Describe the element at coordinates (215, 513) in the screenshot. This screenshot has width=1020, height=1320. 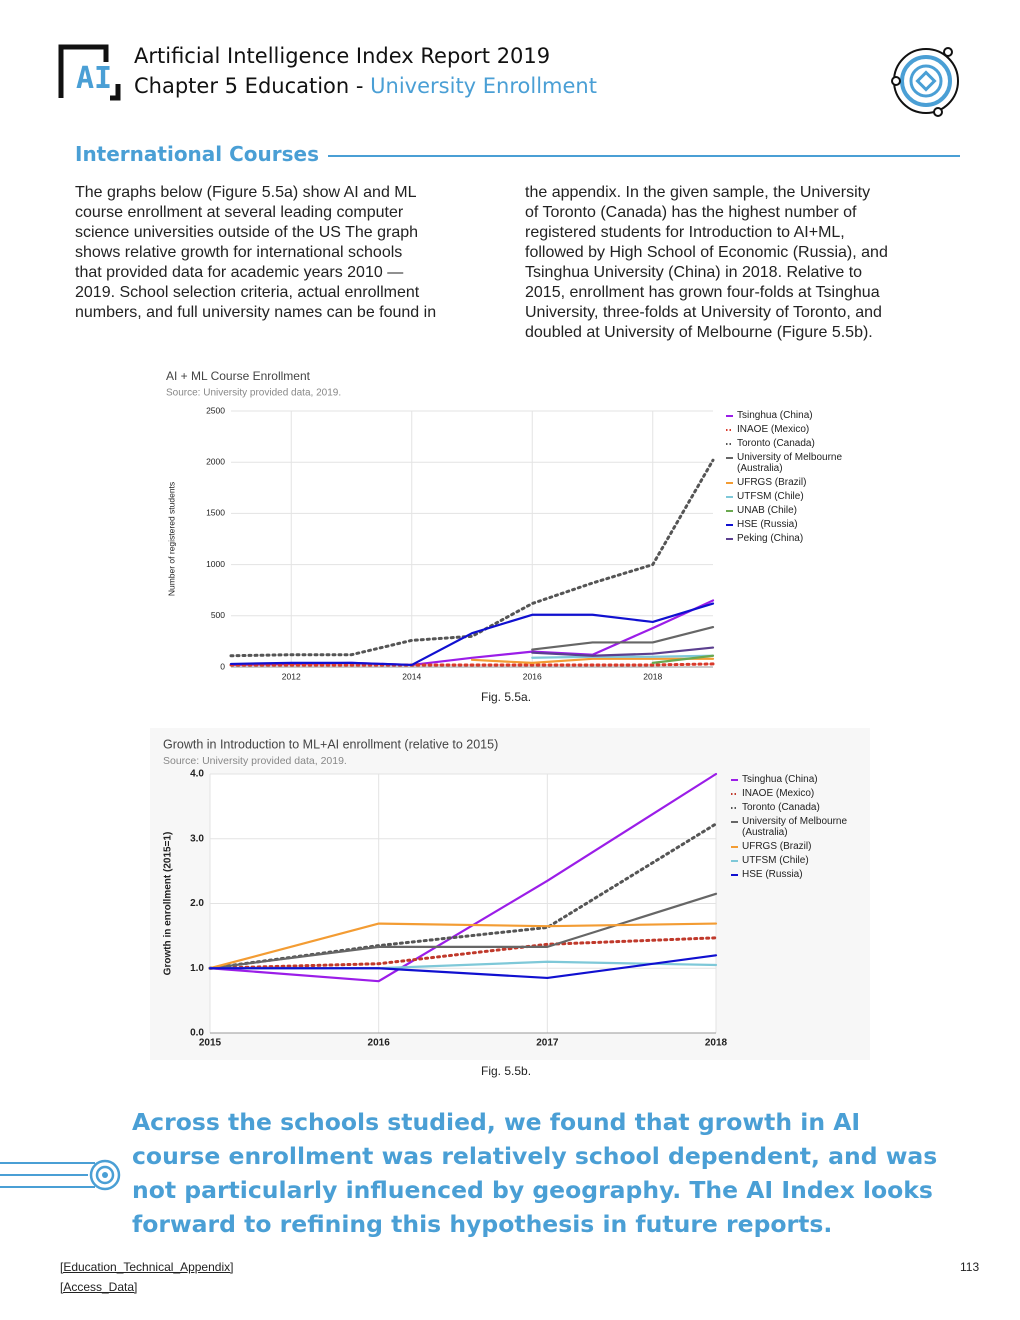
I see `y-tick-label: 1500` at that location.